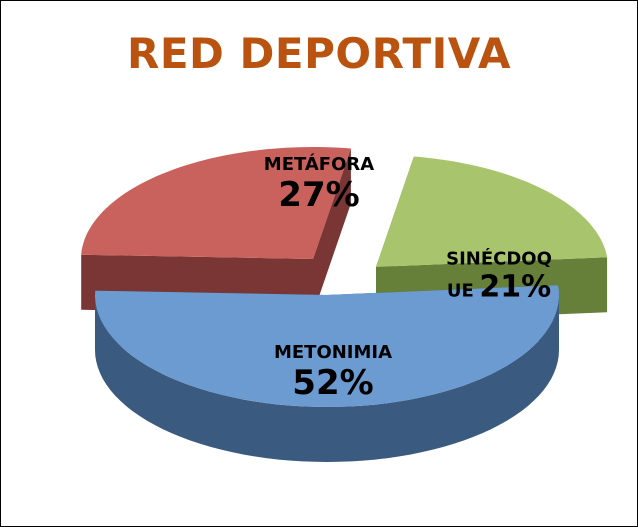 The image size is (638, 527). What do you see at coordinates (319, 194) in the screenshot?
I see `value-label: 27%` at bounding box center [319, 194].